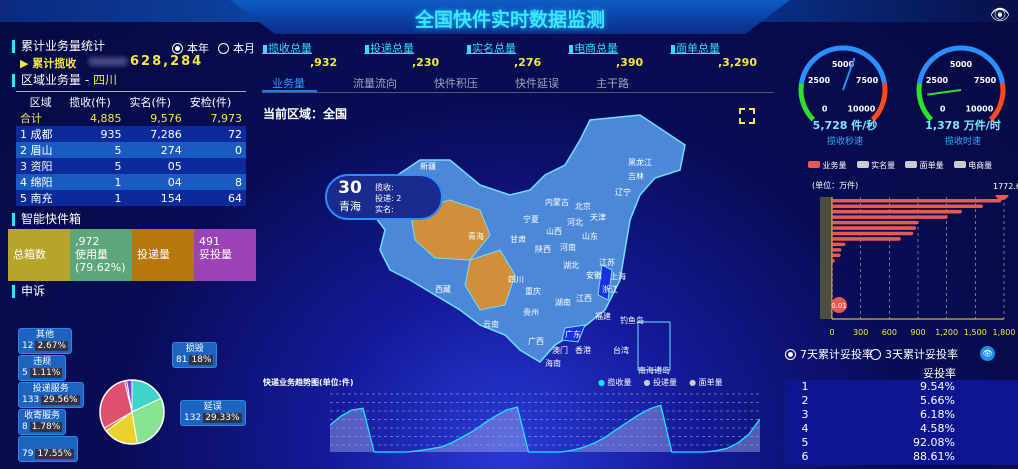  Describe the element at coordinates (537, 83) in the screenshot. I see `tab-3: 快件延误` at that location.